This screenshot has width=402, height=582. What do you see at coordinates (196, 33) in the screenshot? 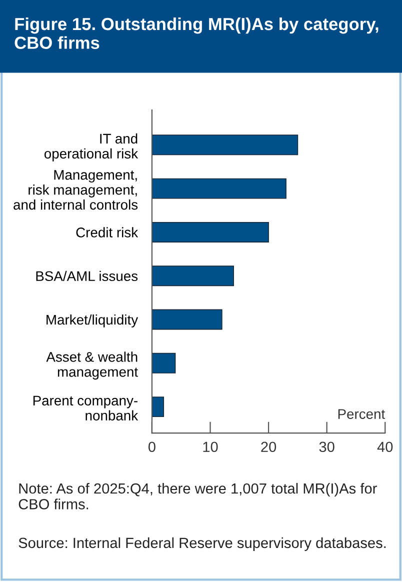
I see `chart-title: Figure 15. Outstanding MR(I)As by category, CBO firms` at bounding box center [196, 33].